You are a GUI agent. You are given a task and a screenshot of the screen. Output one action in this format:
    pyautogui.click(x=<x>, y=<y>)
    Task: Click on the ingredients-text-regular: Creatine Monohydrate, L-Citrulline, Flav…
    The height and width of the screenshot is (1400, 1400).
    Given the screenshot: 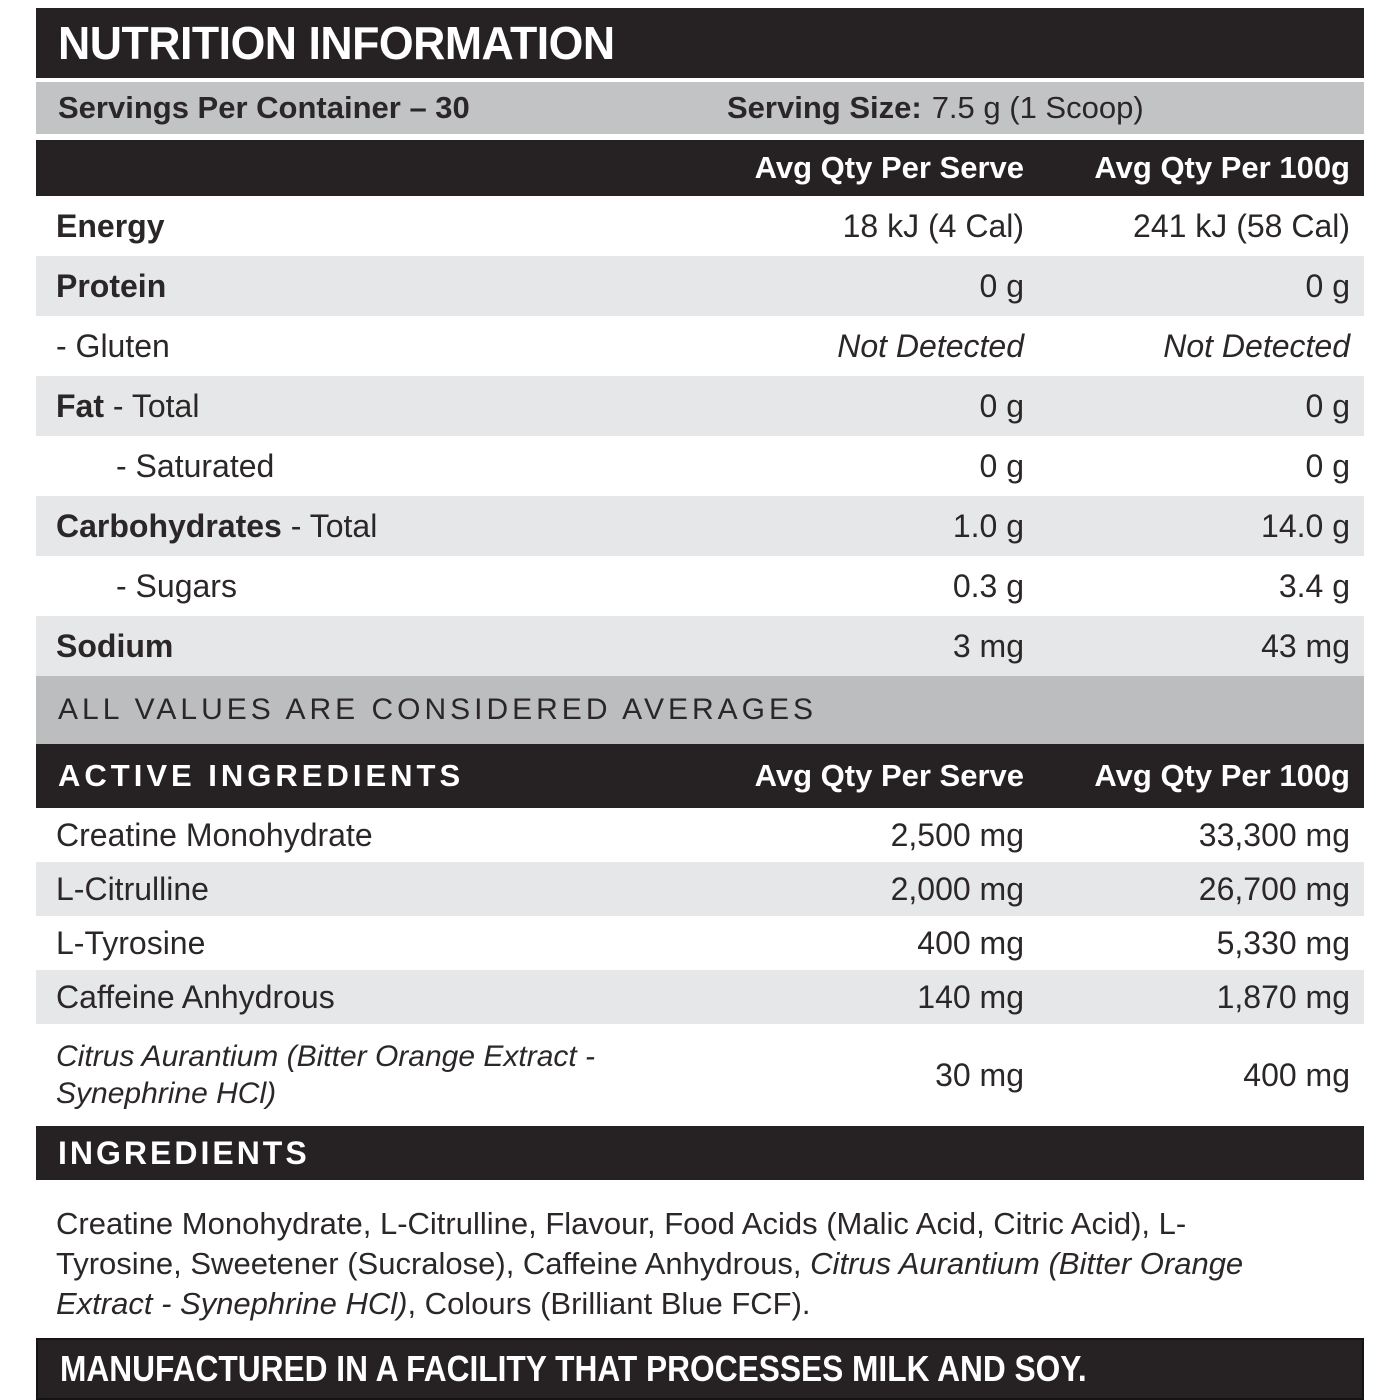 What is the action you would take?
    pyautogui.click(x=621, y=1243)
    